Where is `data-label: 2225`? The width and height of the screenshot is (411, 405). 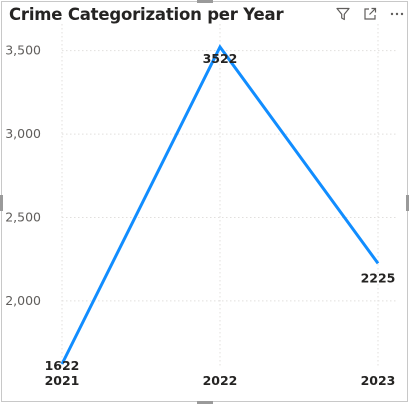 data-label: 2225 is located at coordinates (378, 277).